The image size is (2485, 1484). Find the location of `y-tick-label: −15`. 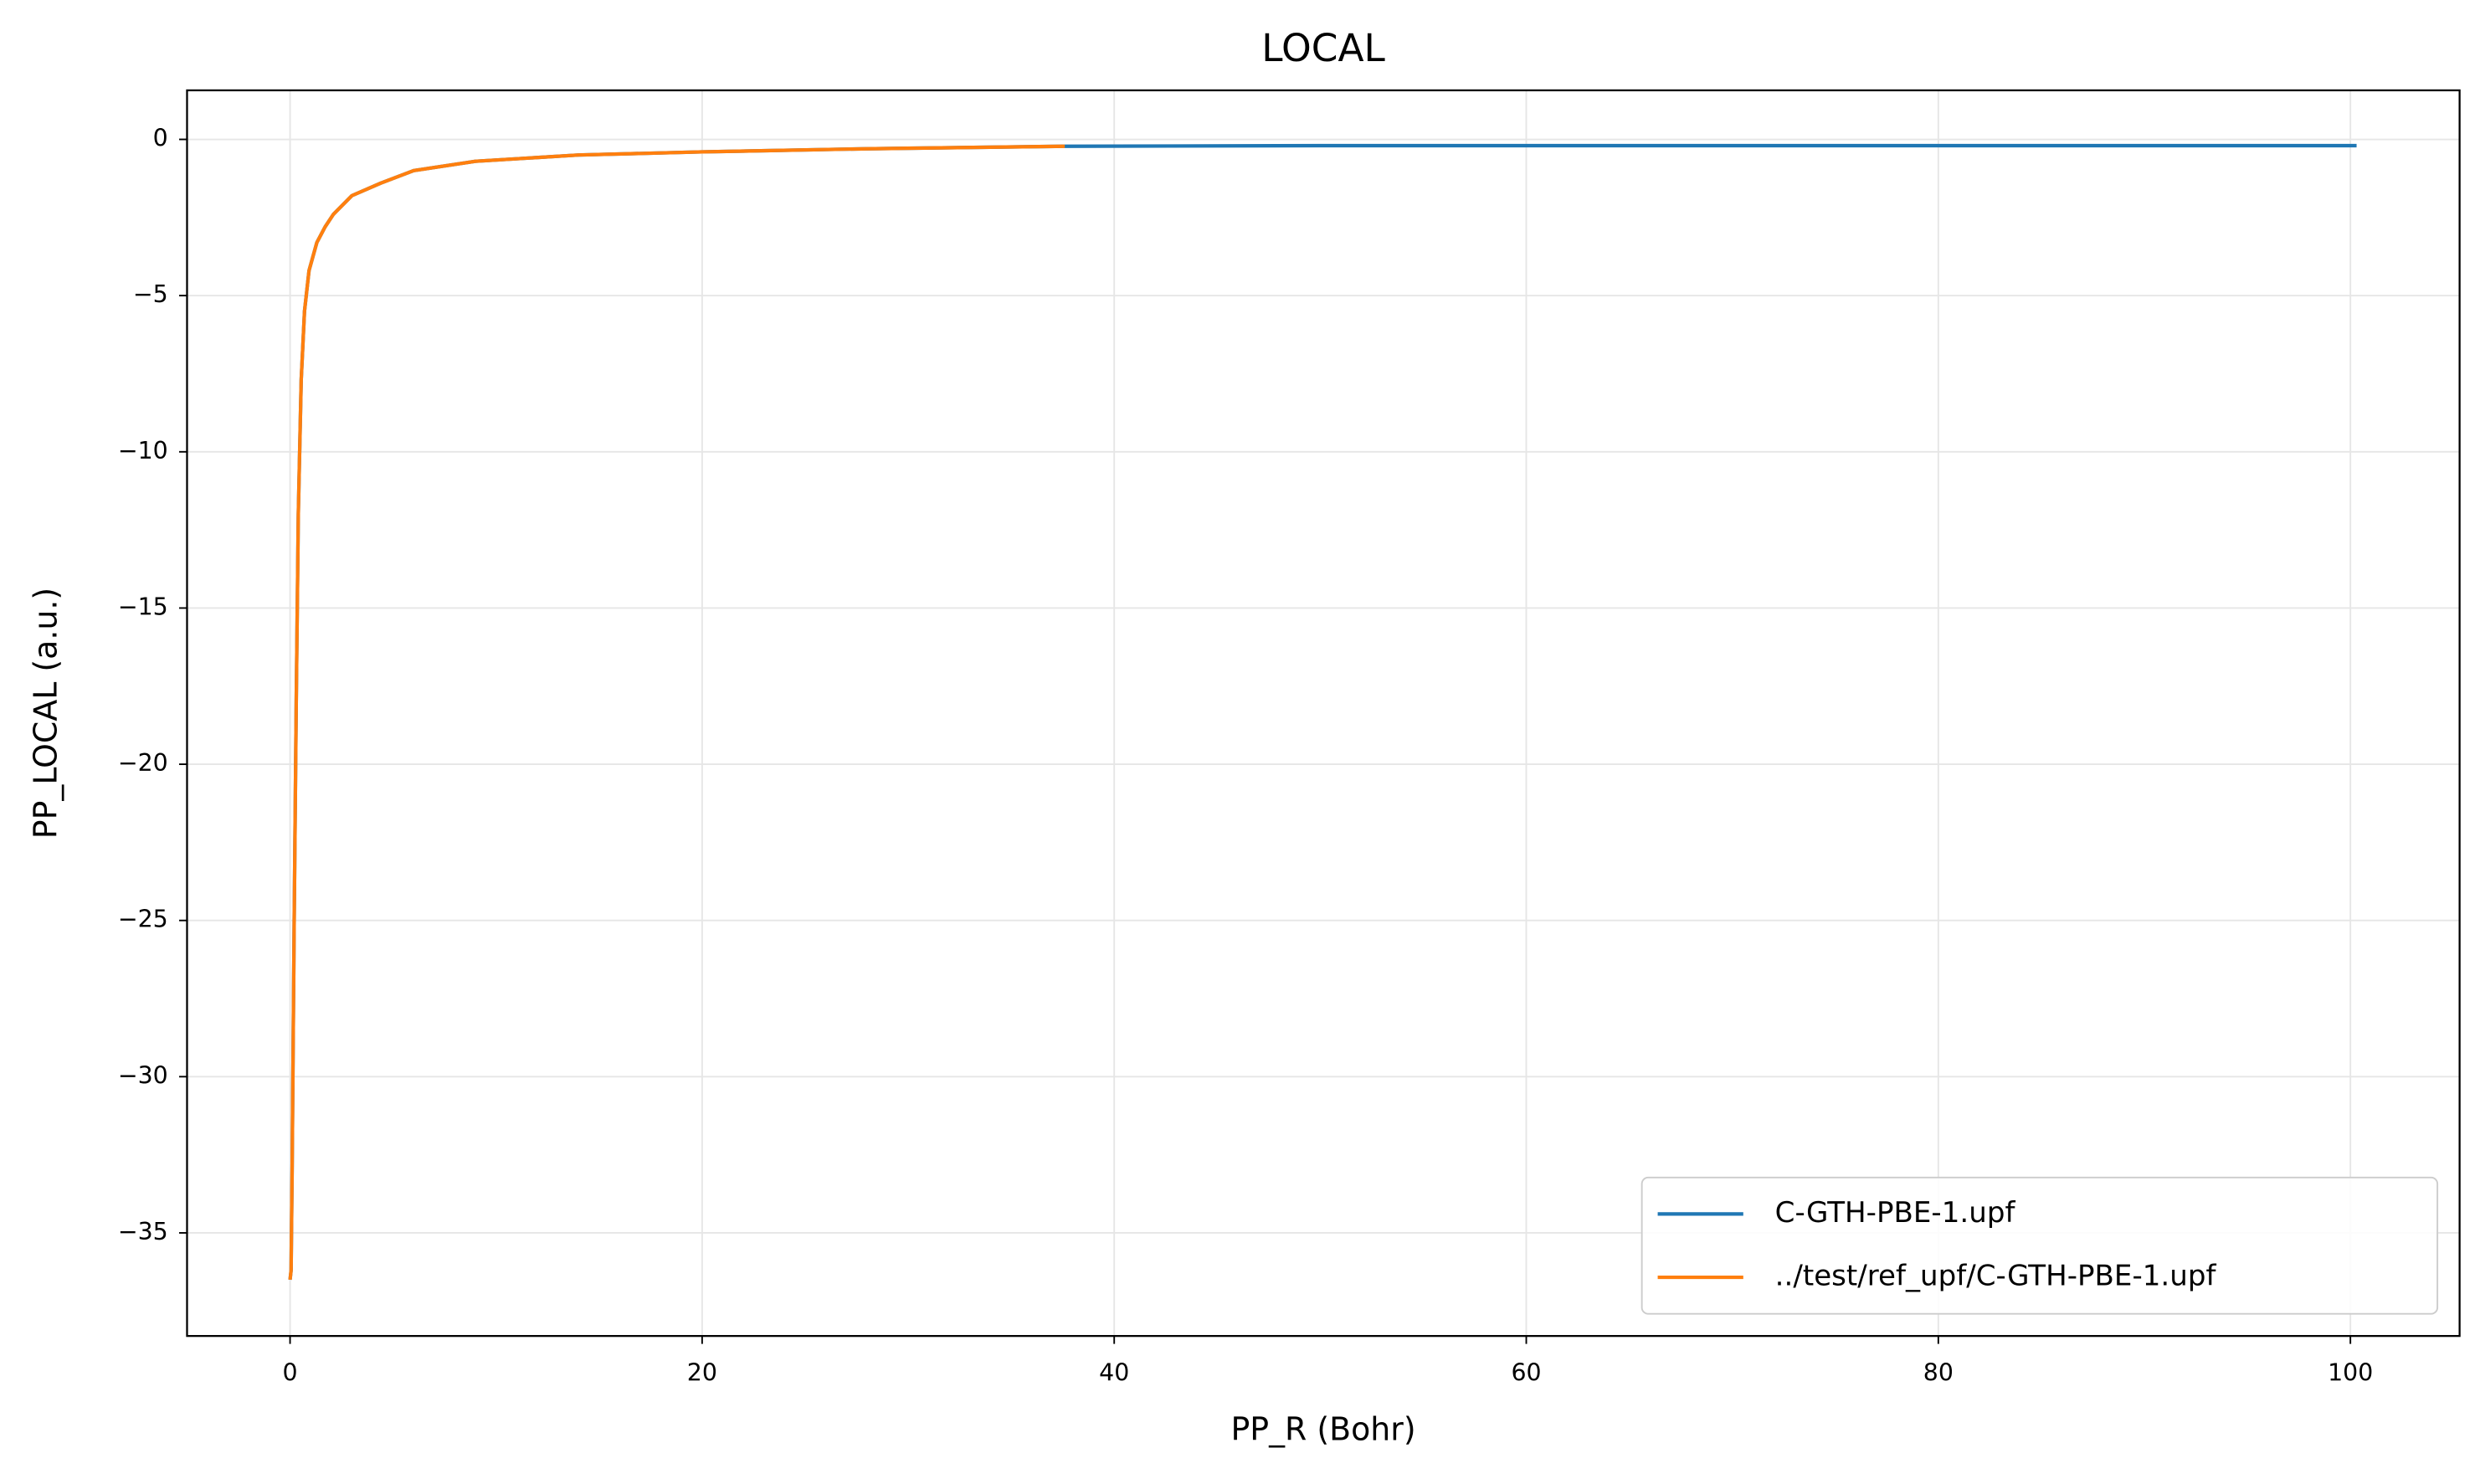

y-tick-label: −15 is located at coordinates (143, 606).